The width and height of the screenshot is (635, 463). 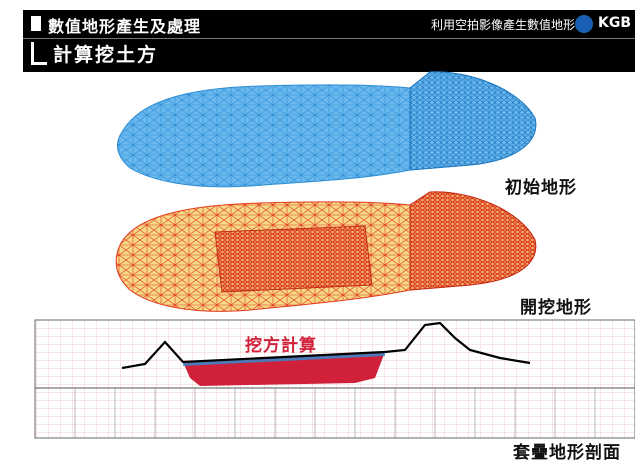 I want to click on excavated-pit, so click(x=293, y=259).